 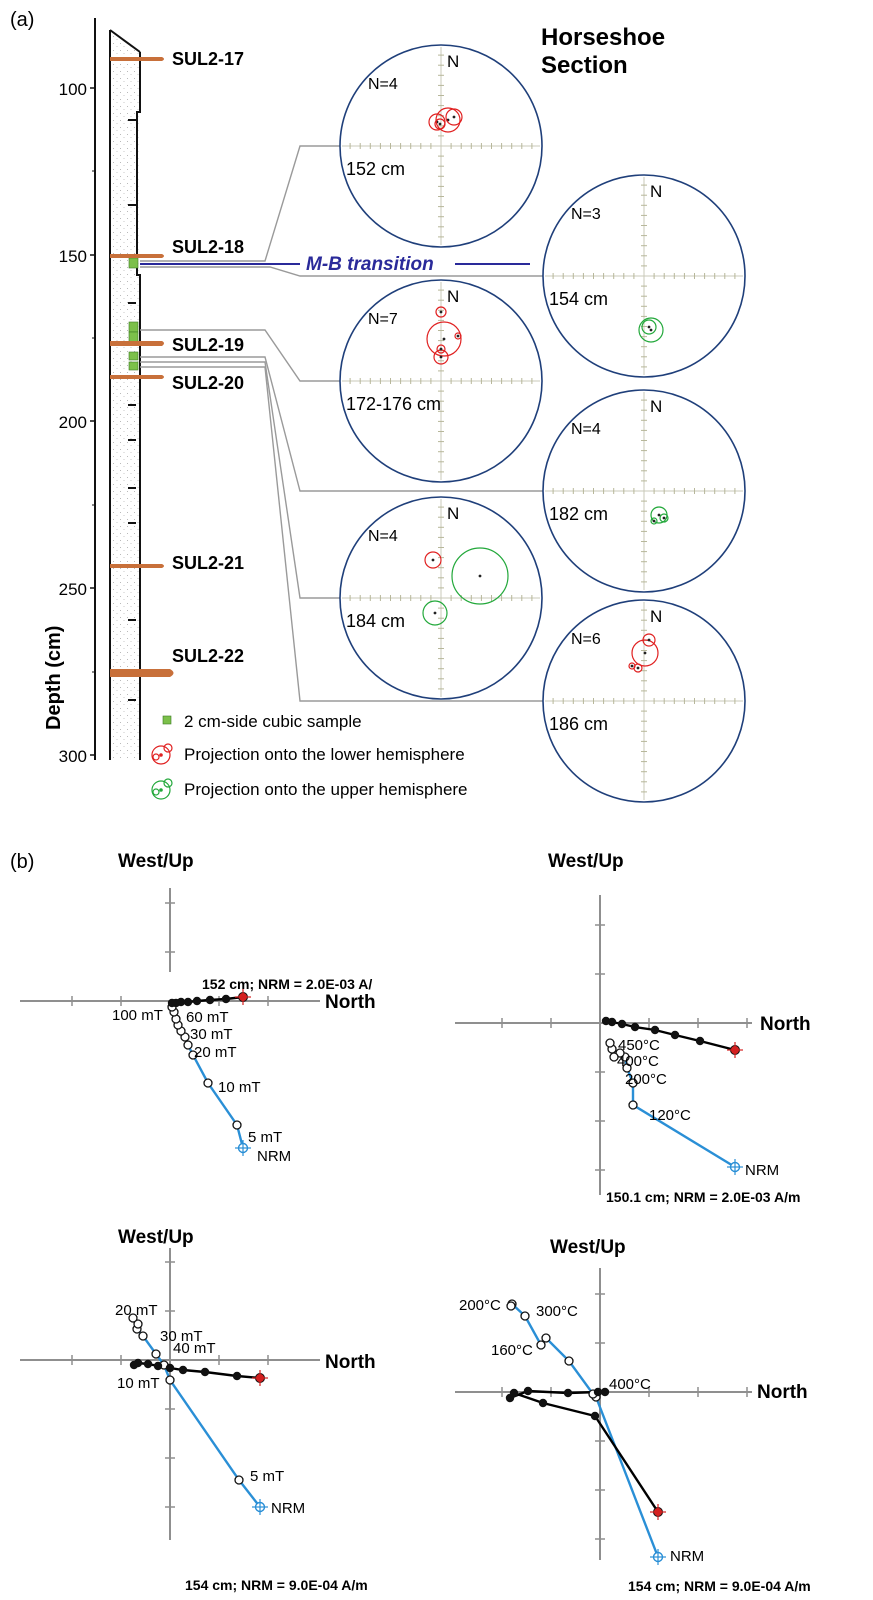 I want to click on stereonet-depth-label: 172-176 cm, so click(x=393, y=404).